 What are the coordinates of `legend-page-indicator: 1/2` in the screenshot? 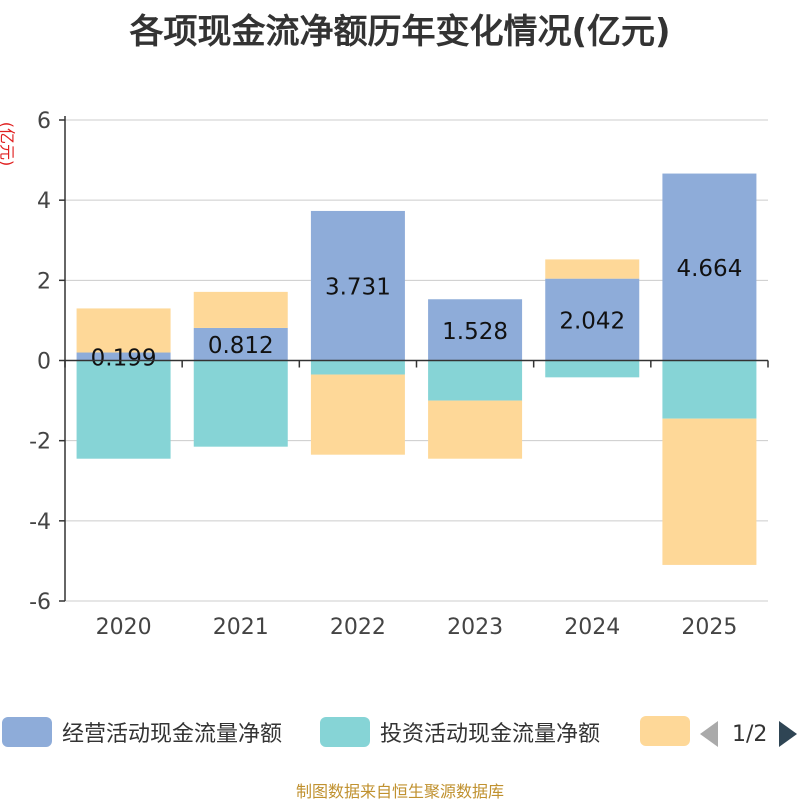 It's located at (750, 734).